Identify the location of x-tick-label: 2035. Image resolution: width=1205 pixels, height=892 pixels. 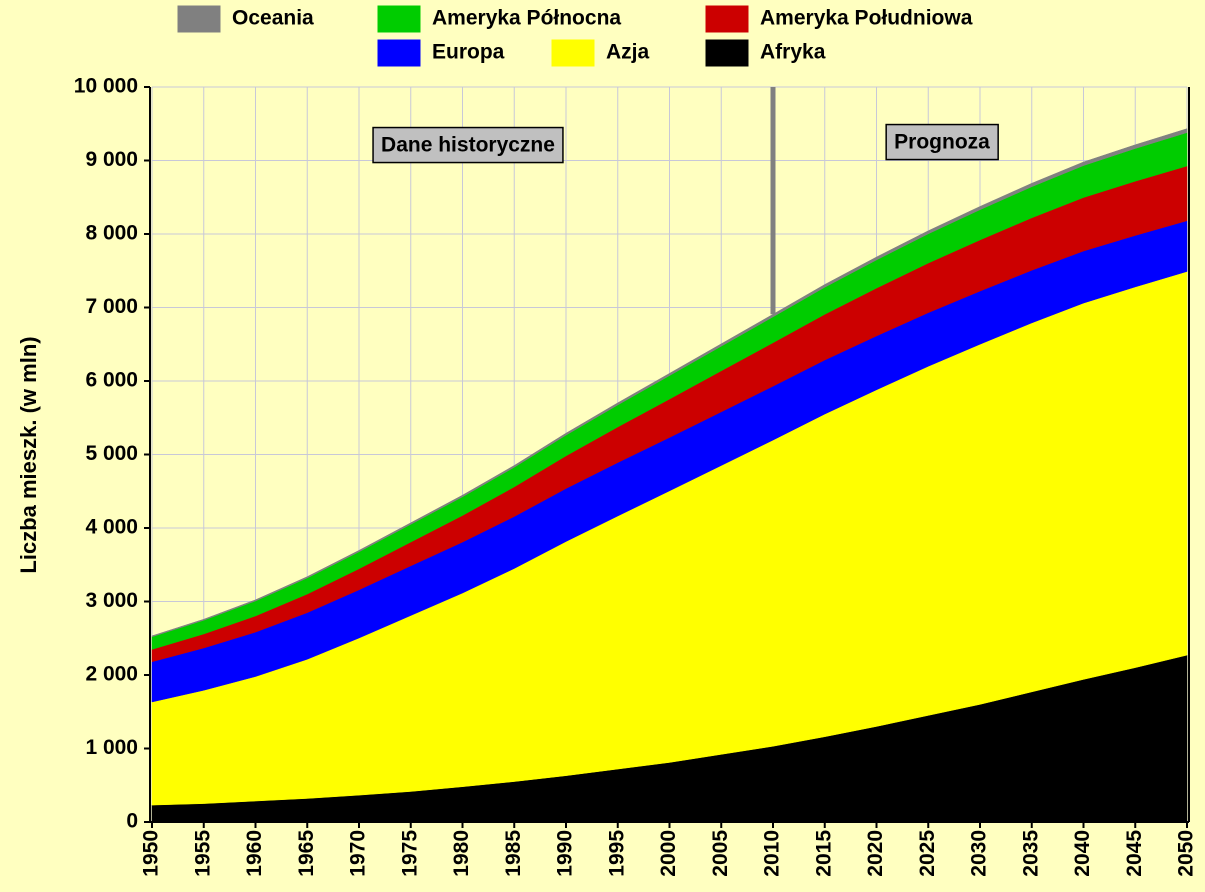
(1030, 853).